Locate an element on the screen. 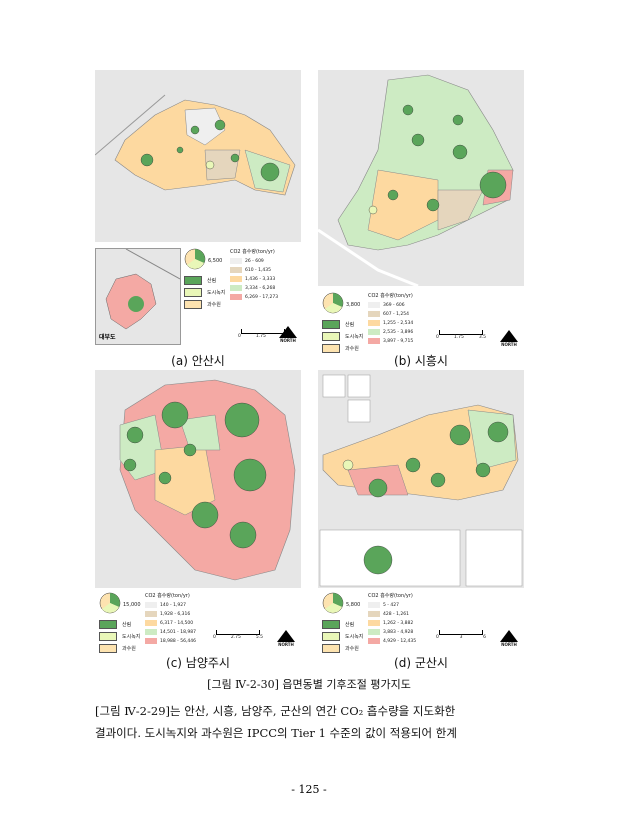  legend-class: 6,269 - 17,273 is located at coordinates (254, 297).